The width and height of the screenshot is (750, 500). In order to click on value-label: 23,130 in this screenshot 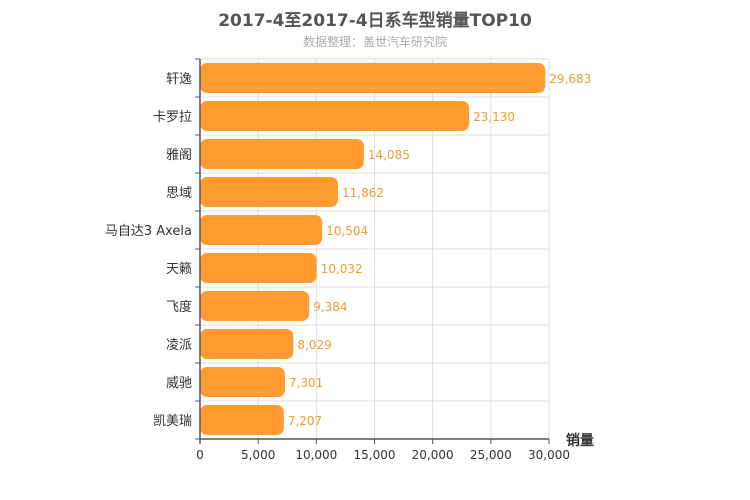, I will do `click(494, 117)`.